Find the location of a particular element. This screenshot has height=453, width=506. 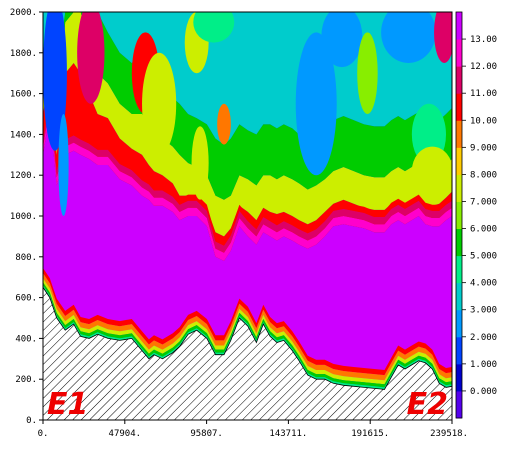

x-tick-label: 47904. is located at coordinates (125, 434).